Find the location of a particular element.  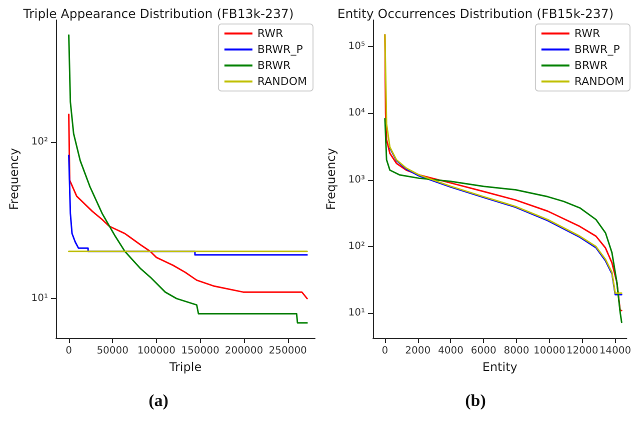

x-tick-label: 100000 is located at coordinates (156, 351).